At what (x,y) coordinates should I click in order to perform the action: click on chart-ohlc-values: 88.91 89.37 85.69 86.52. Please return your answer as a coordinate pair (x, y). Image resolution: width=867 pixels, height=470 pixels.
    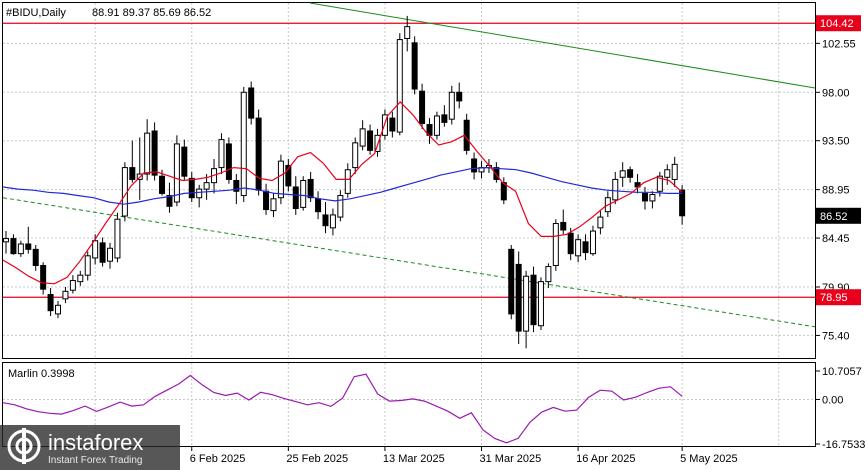
    Looking at the image, I should click on (151, 13).